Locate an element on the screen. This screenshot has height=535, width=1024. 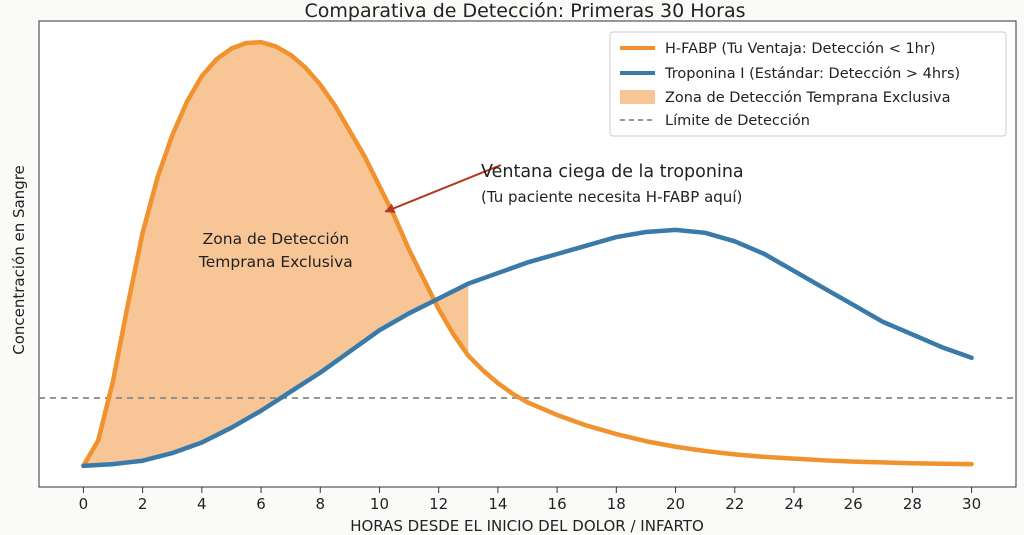
y-axis-label: Concentración en Sangre is located at coordinates (19, 260).